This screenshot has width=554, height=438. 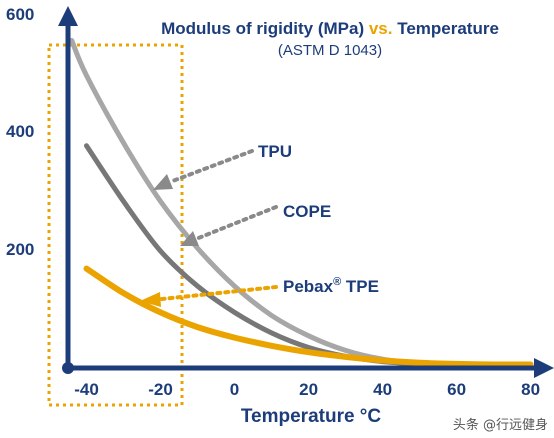 What do you see at coordinates (360, 286) in the screenshot?
I see `series-label-pebax-tail: TPE` at bounding box center [360, 286].